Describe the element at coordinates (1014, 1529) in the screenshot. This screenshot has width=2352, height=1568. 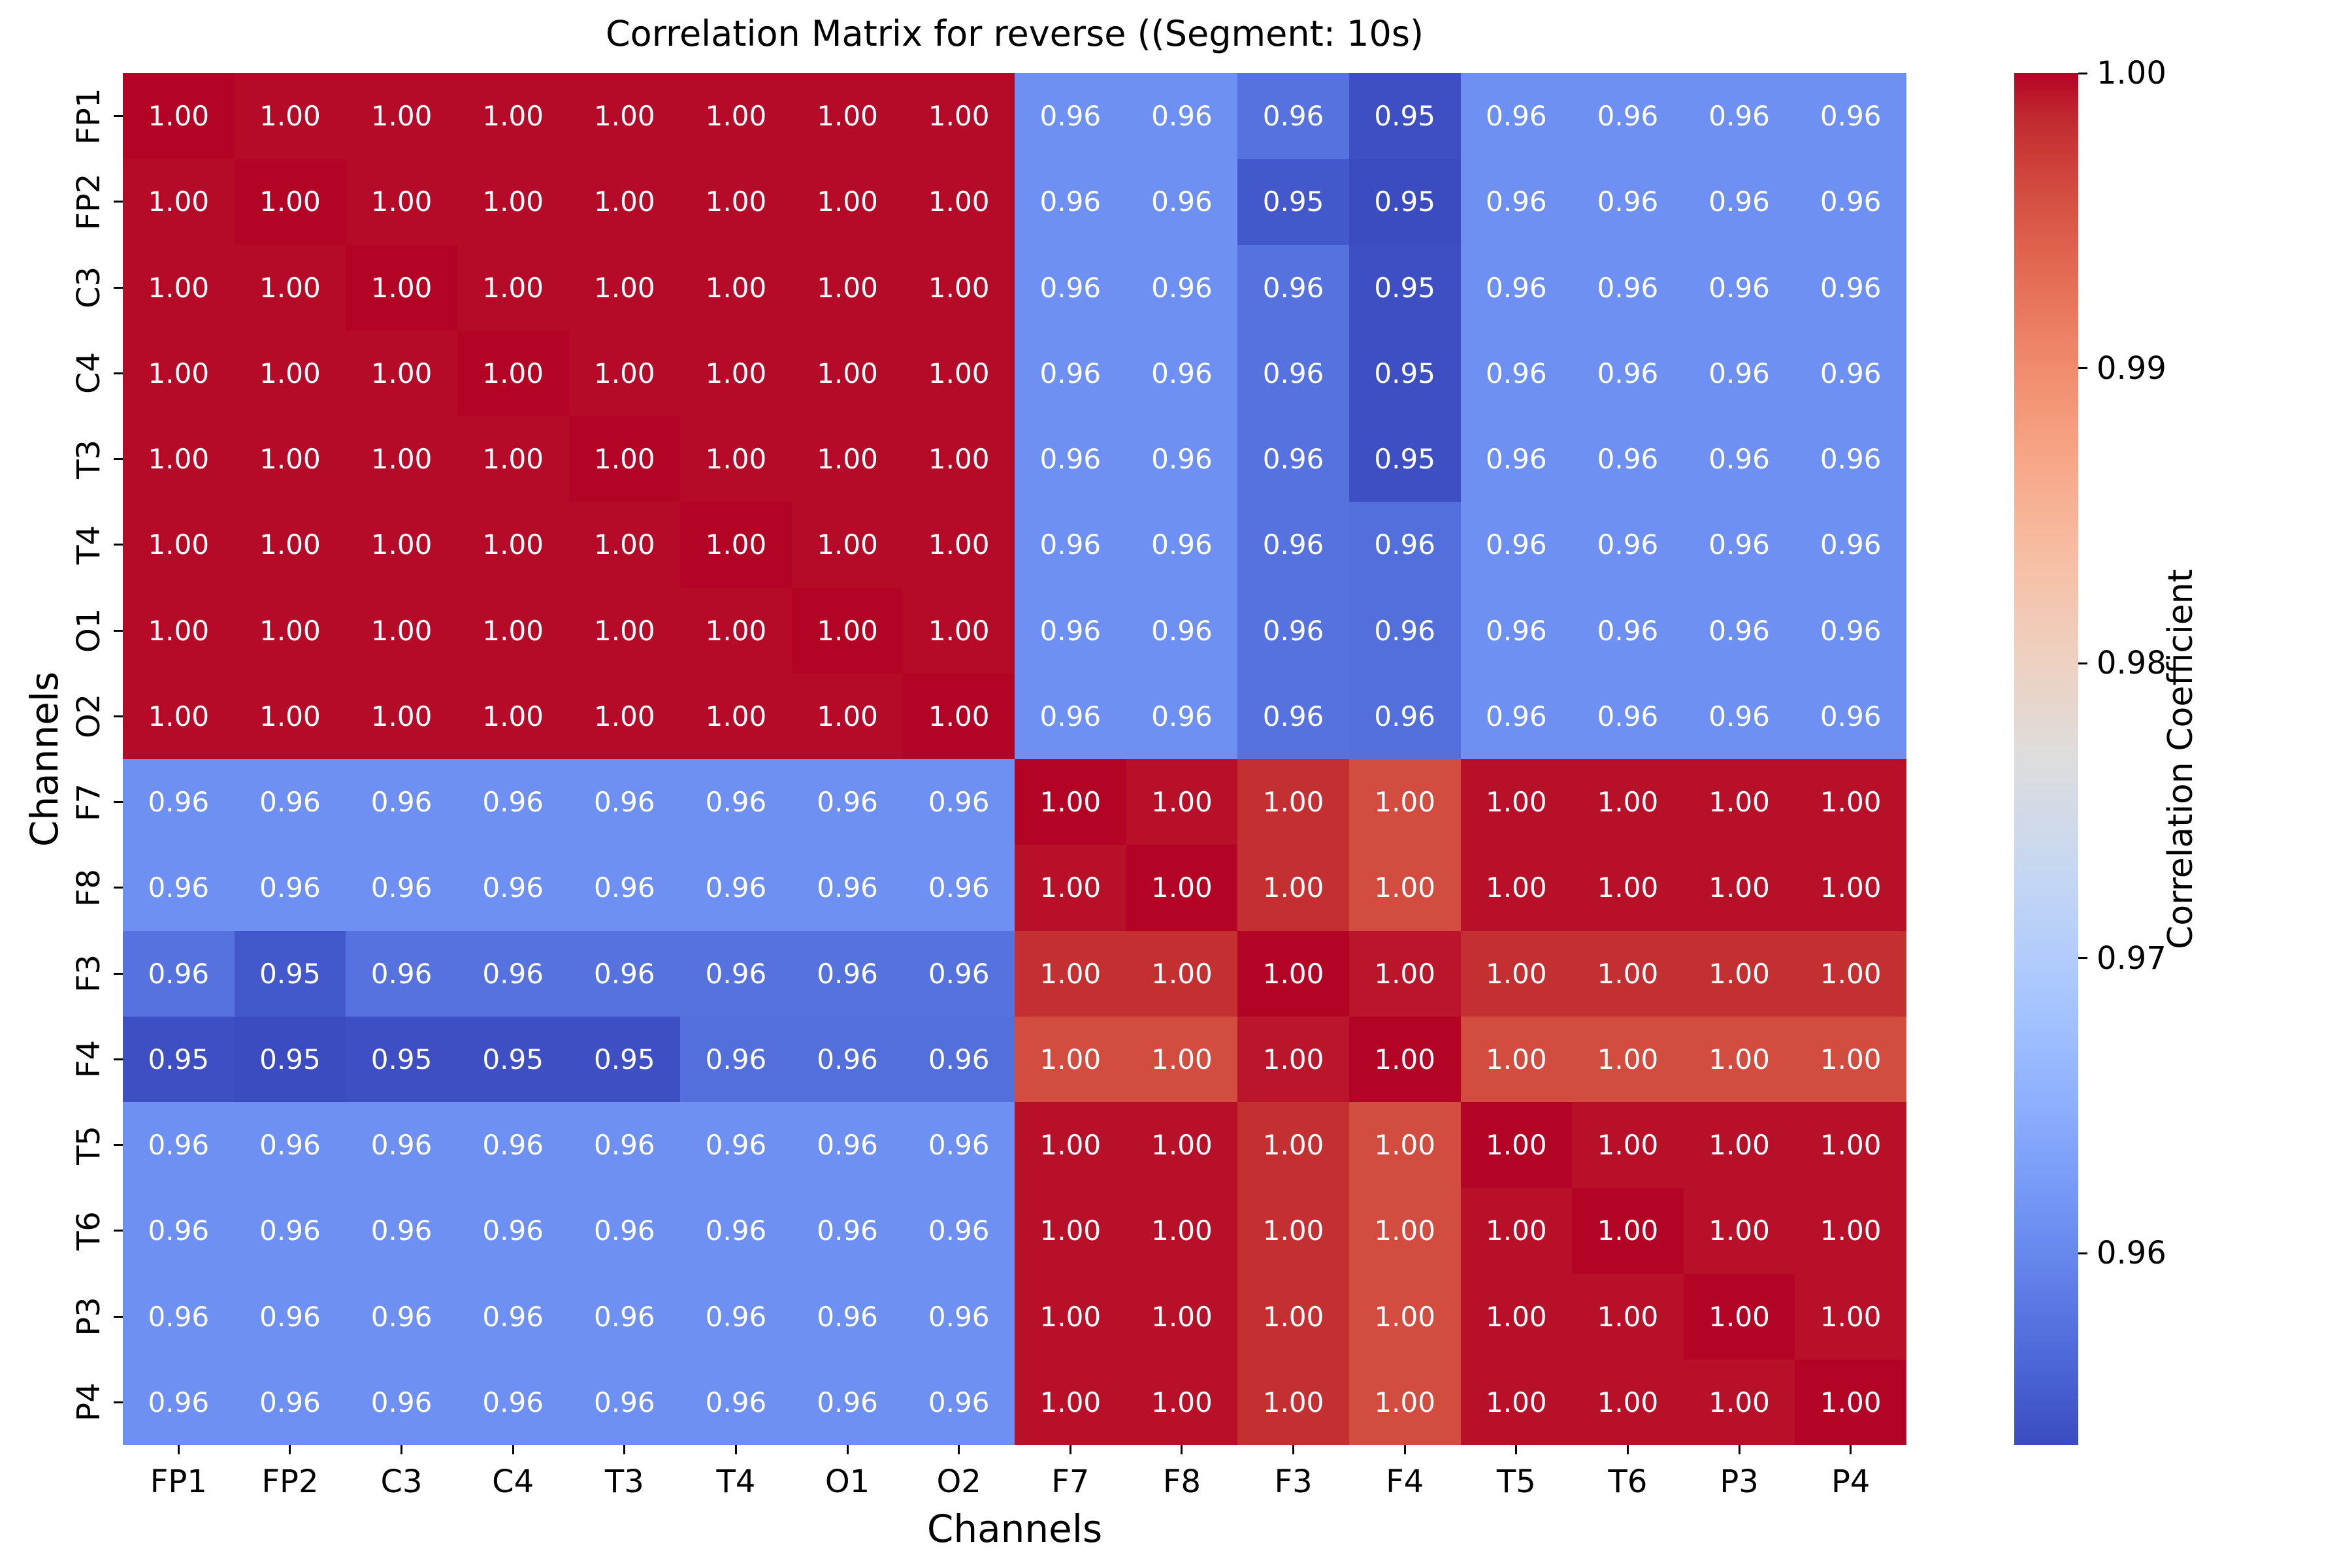
I see `x-axis-label: Channels` at that location.